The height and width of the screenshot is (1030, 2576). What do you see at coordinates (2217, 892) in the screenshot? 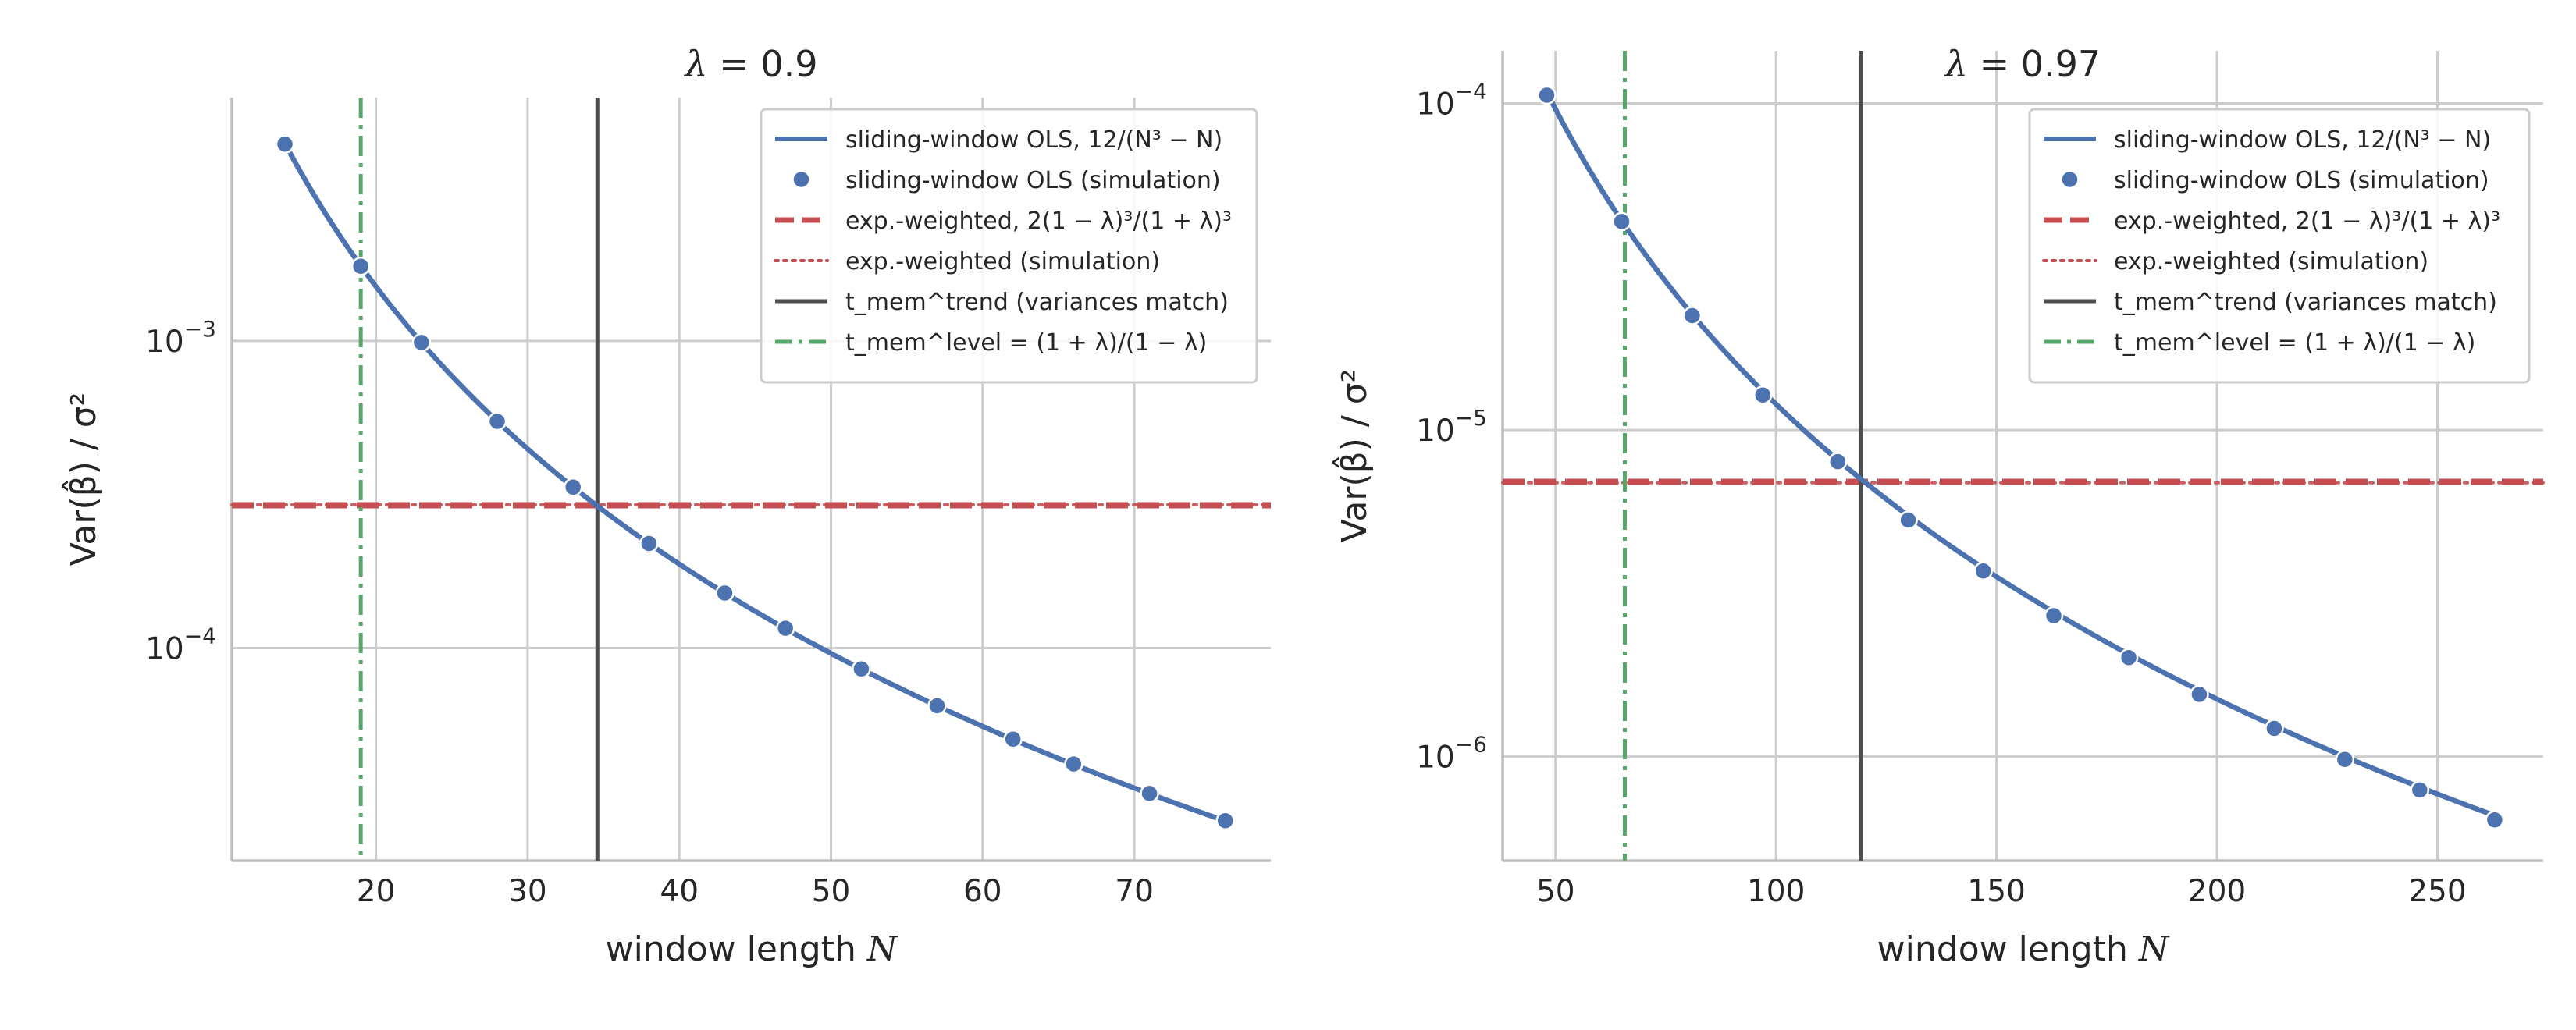
I see `x-tick-label: 200` at bounding box center [2217, 892].